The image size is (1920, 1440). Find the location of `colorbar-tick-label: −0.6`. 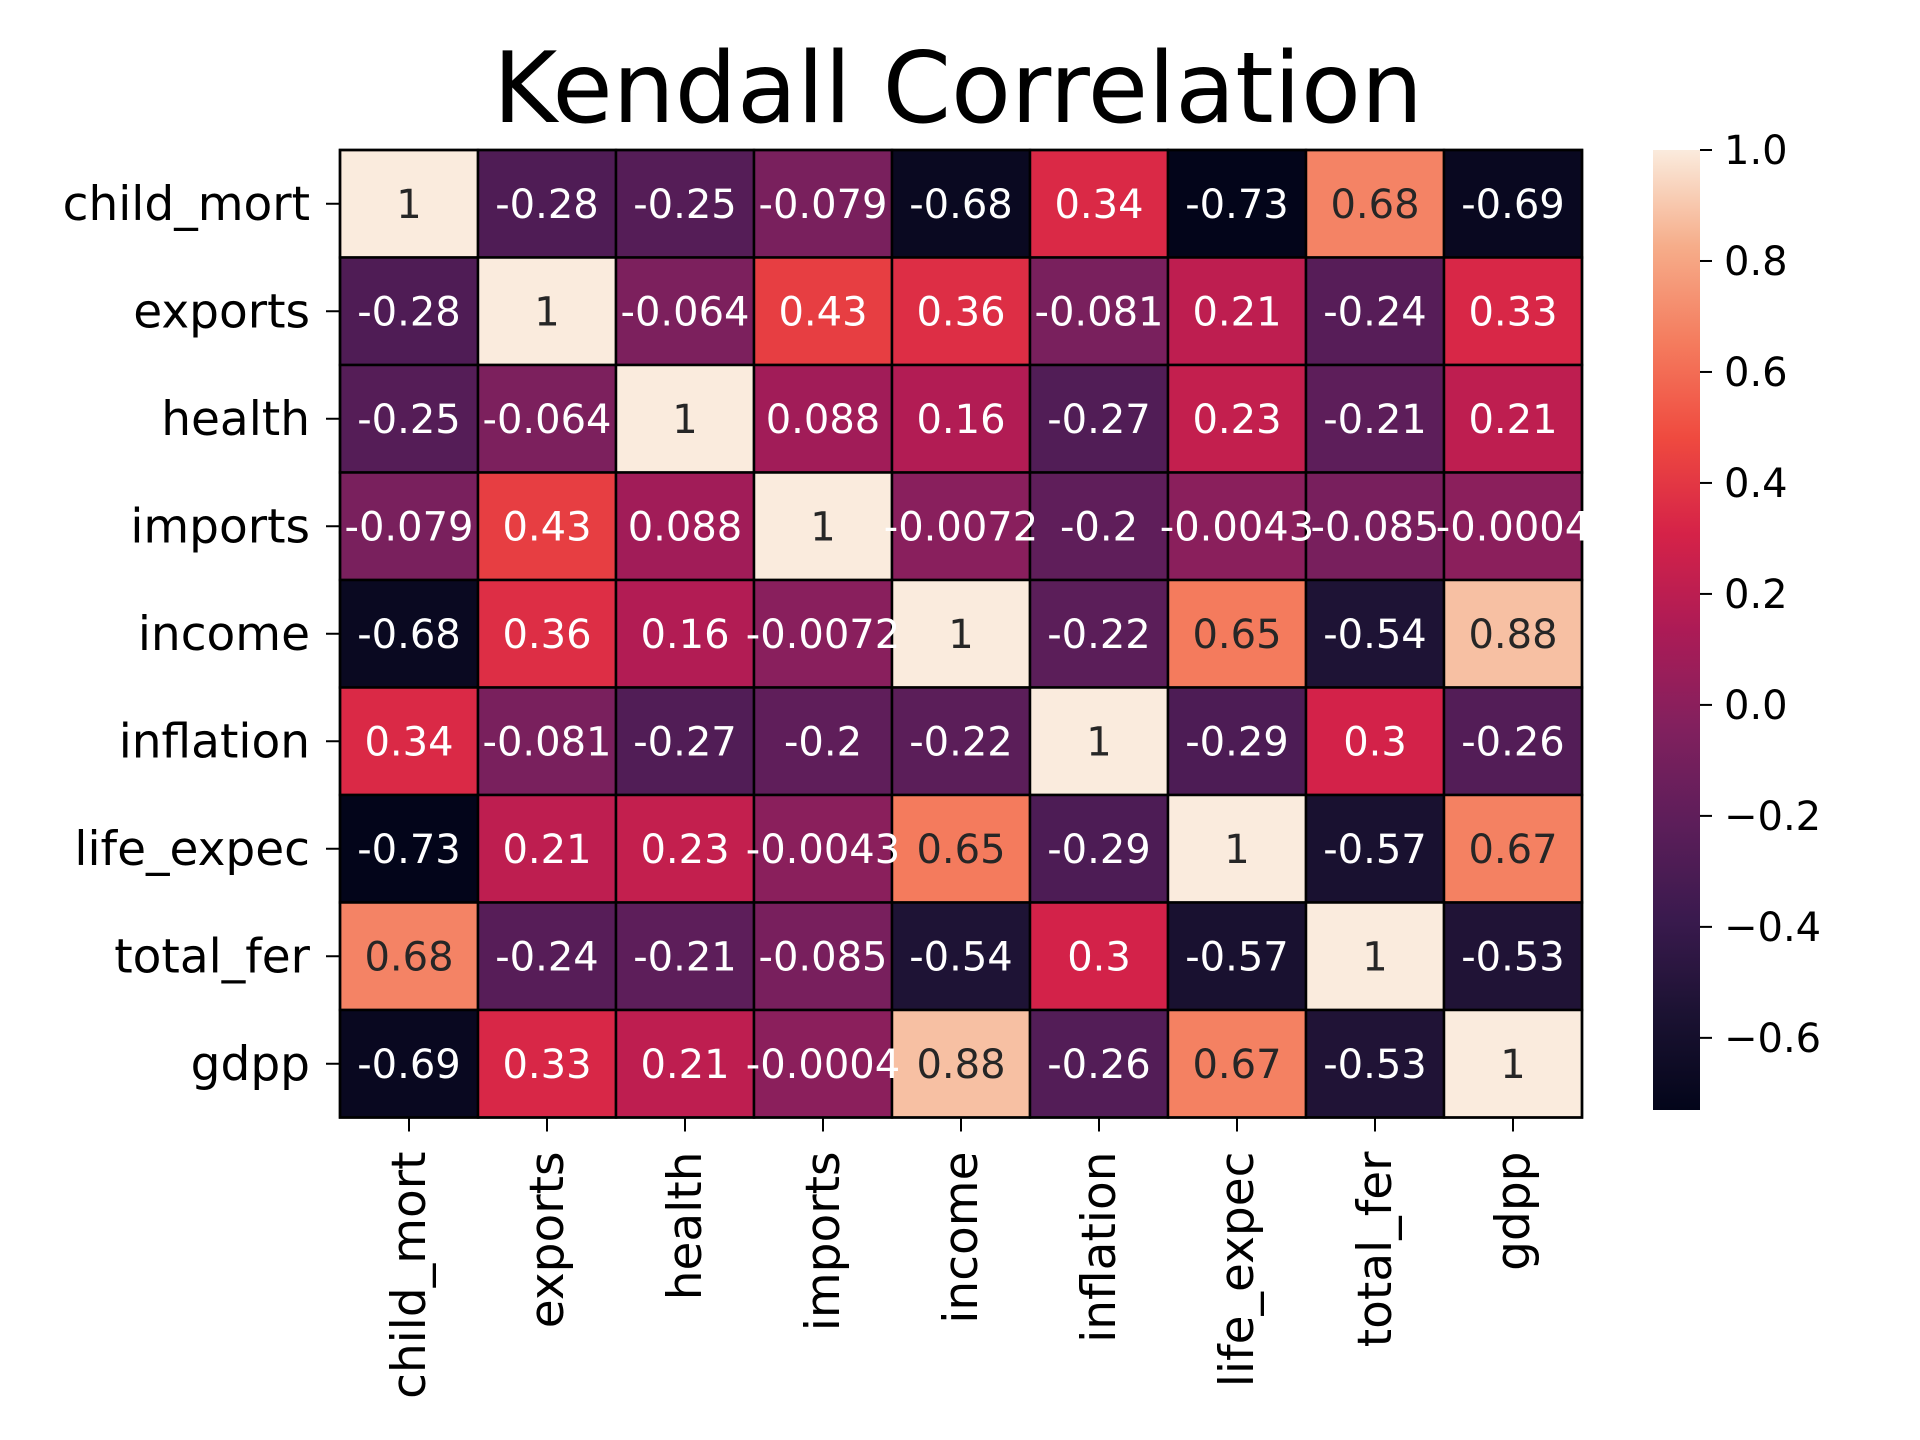

colorbar-tick-label: −0.6 is located at coordinates (1772, 1039).